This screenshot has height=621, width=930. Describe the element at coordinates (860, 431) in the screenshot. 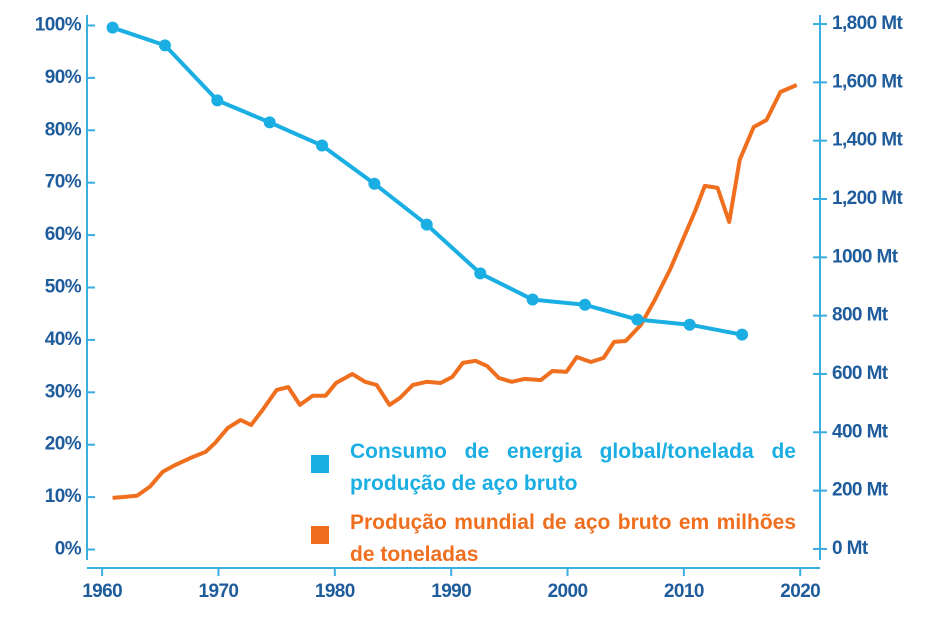

I see `y2-tick-label: 400 Mt` at that location.